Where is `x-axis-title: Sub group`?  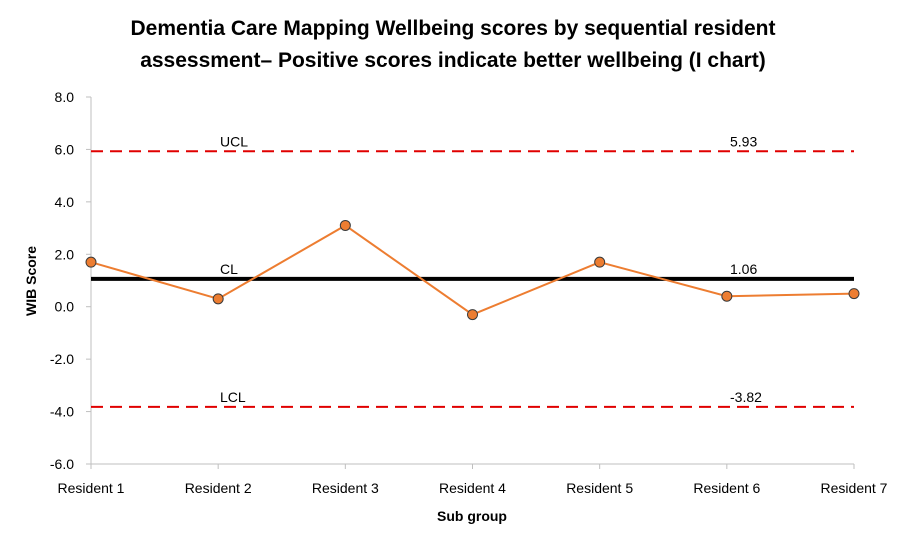 x-axis-title: Sub group is located at coordinates (472, 516).